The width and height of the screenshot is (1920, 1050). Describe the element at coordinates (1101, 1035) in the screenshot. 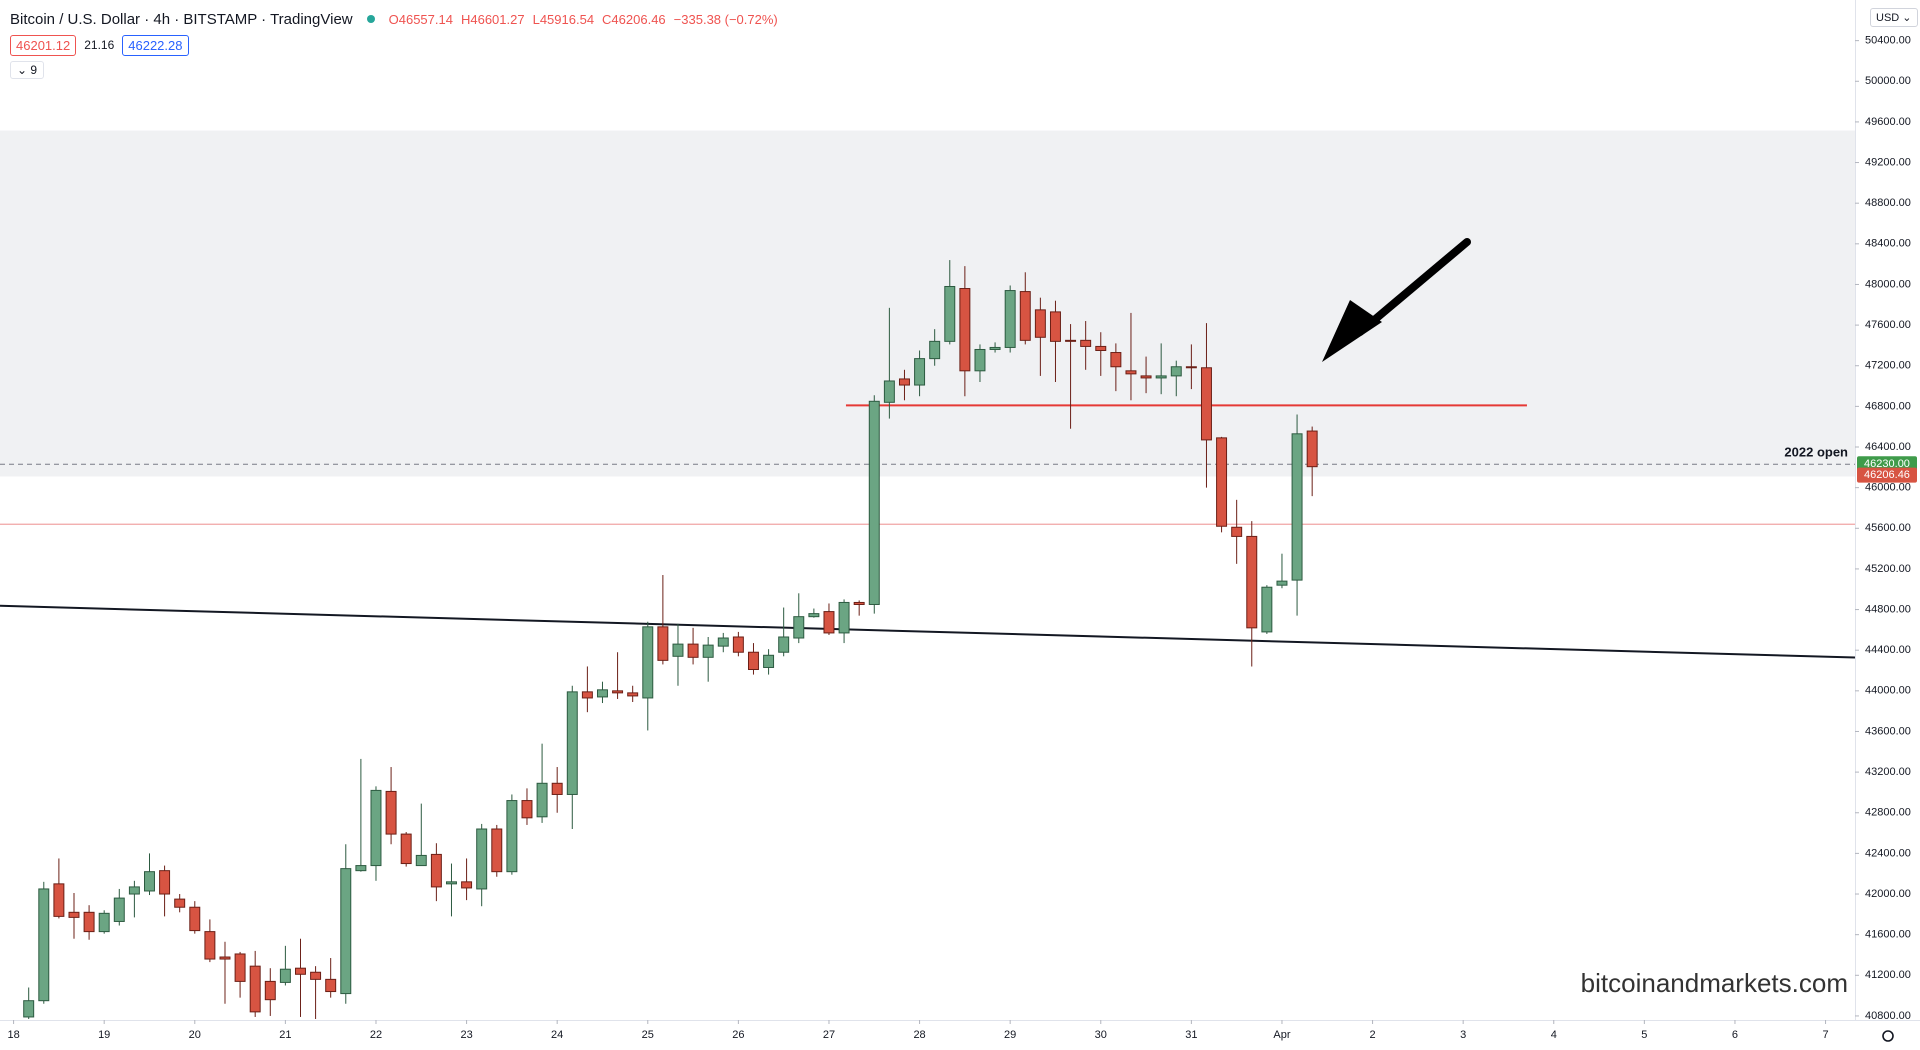

I see `x-tick-label: 30` at that location.